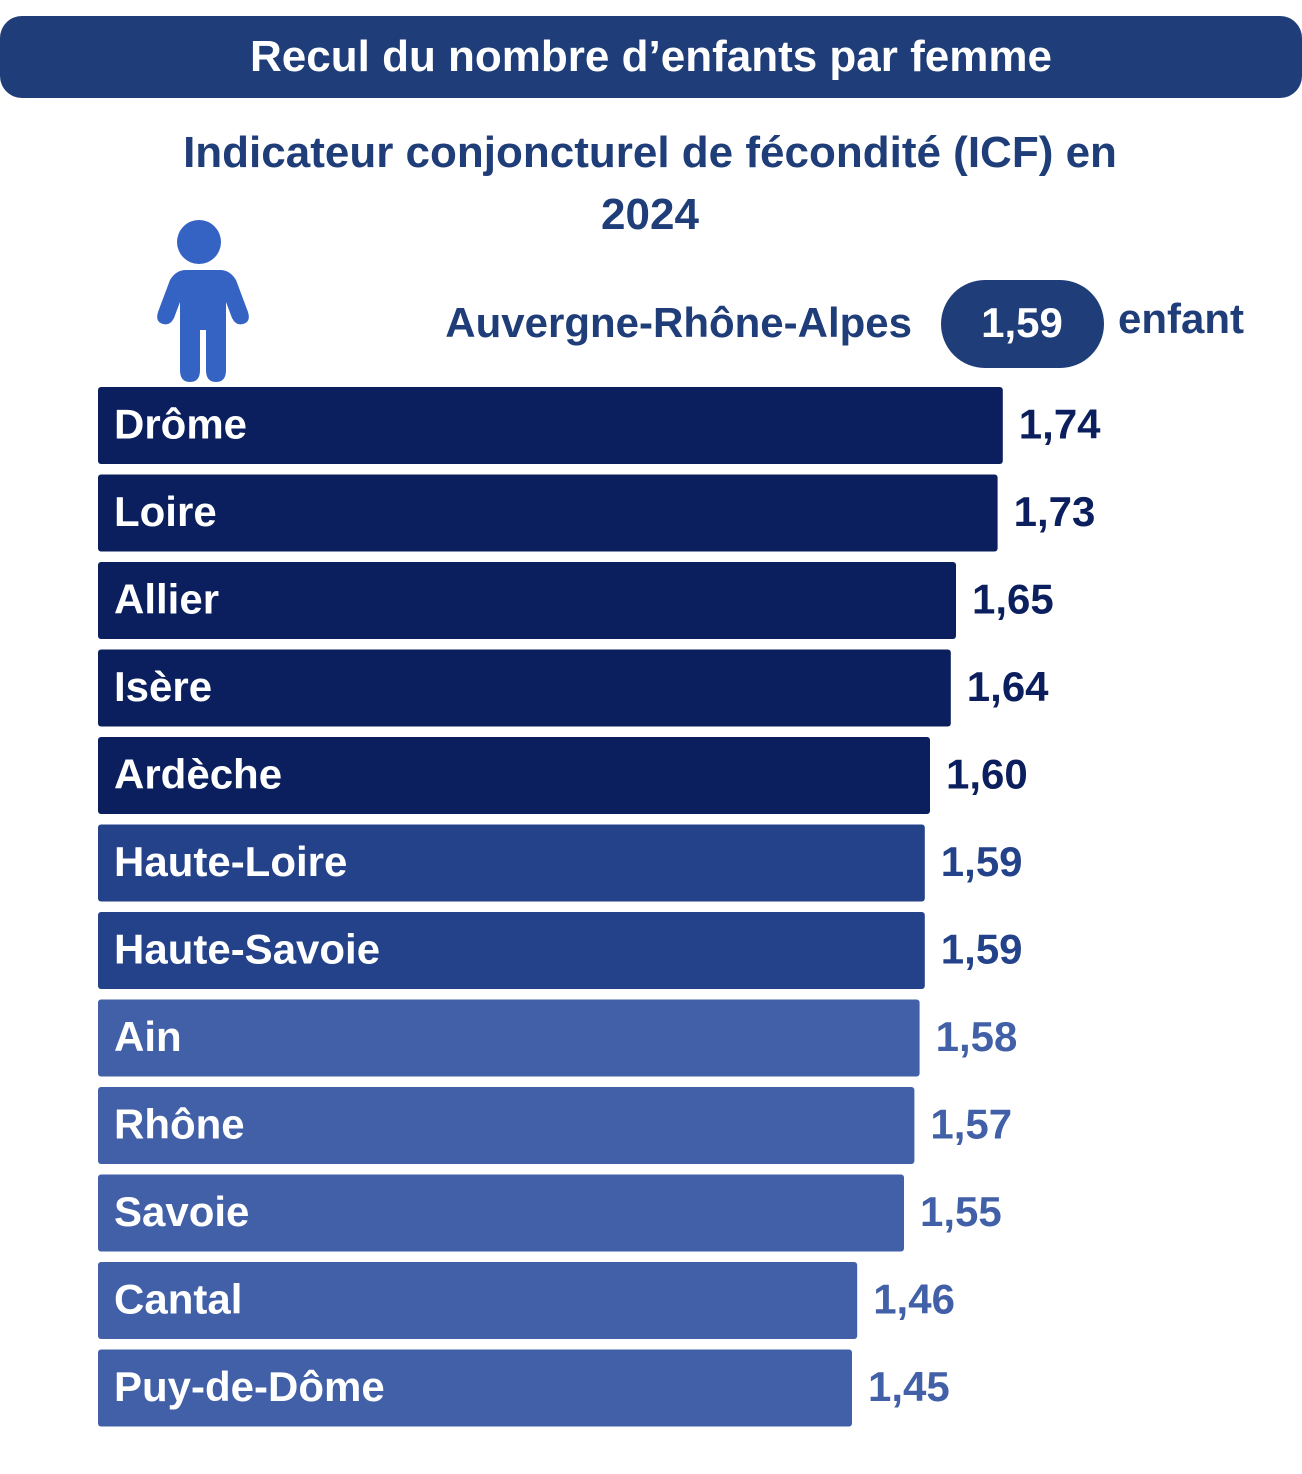  I want to click on category-label: Cantal, so click(178, 1299).